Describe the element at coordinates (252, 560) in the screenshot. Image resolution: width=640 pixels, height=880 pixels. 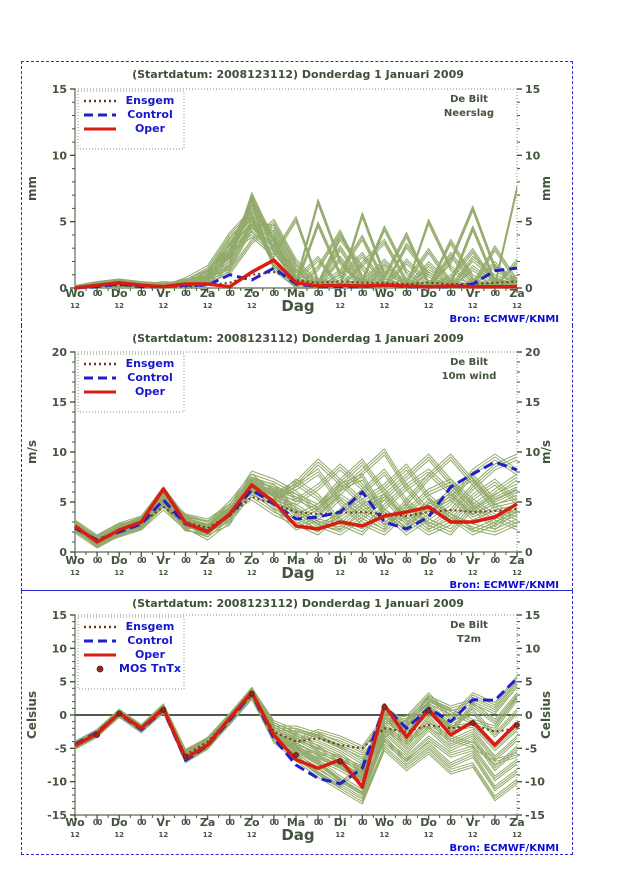
I see `x-day-label: Zo` at that location.